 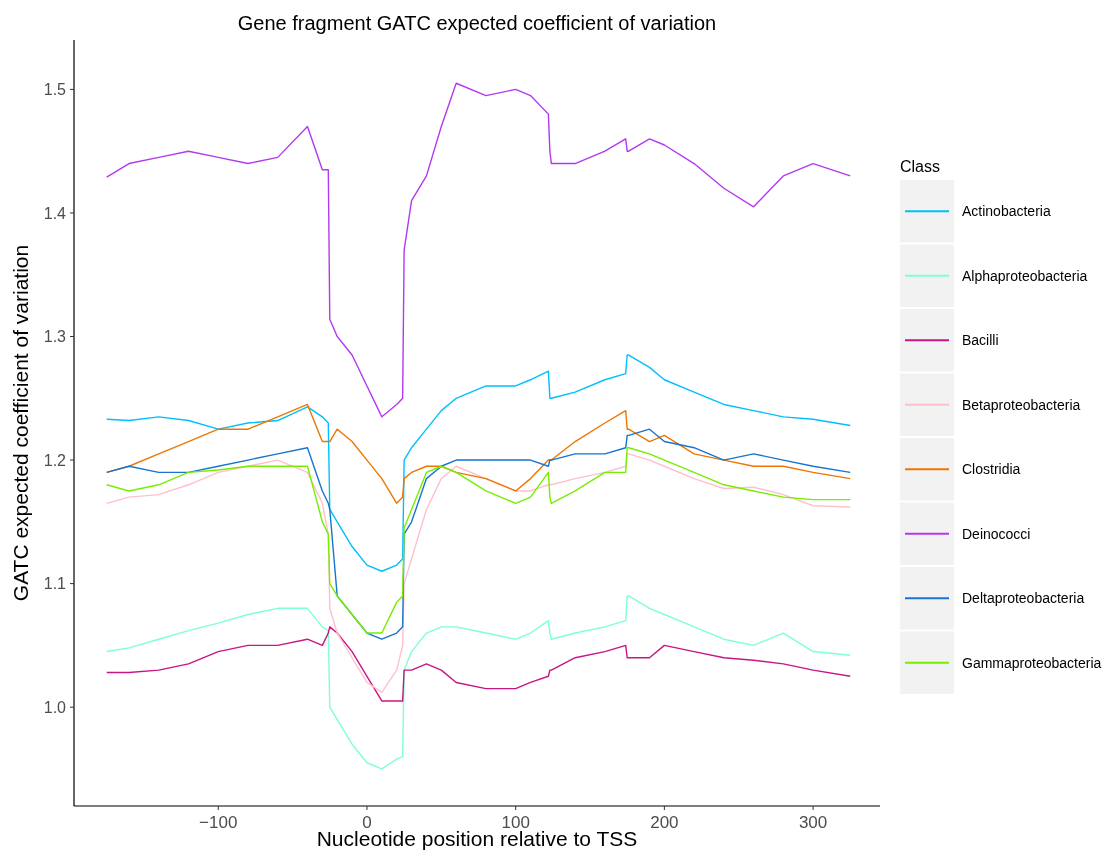 I want to click on legend-label: Actinobacteria, so click(x=1006, y=211).